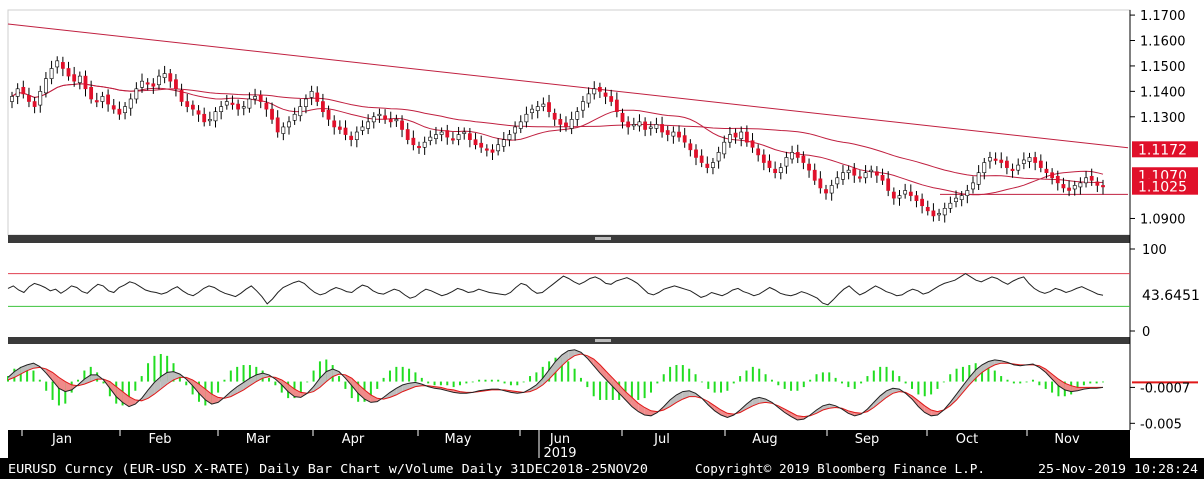 The width and height of the screenshot is (1204, 479). I want to click on rsi-current-label: 43.6451, so click(1171, 296).